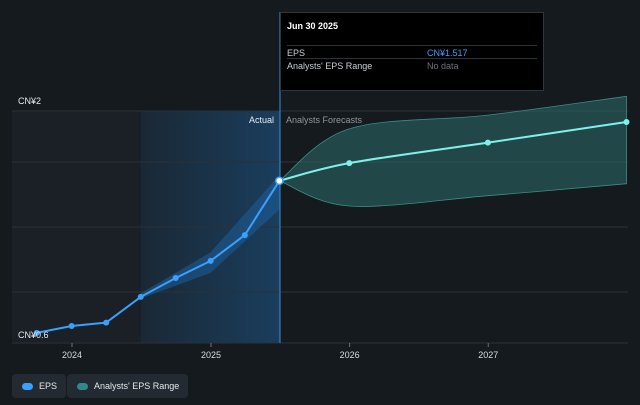 This screenshot has height=405, width=640. Describe the element at coordinates (27, 386) in the screenshot. I see `eps-swatch` at that location.